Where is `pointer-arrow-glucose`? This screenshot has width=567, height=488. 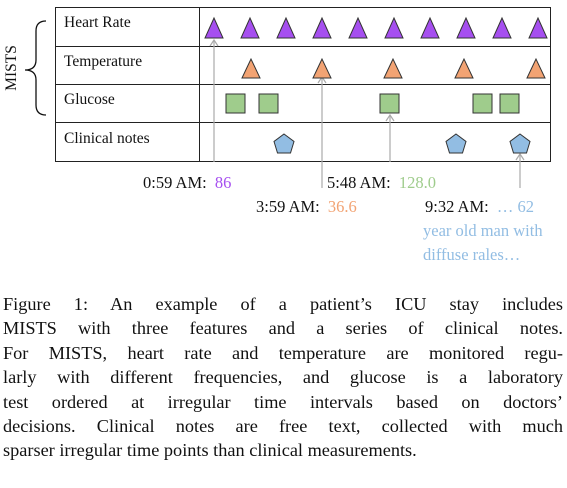 pointer-arrow-glucose is located at coordinates (390, 117).